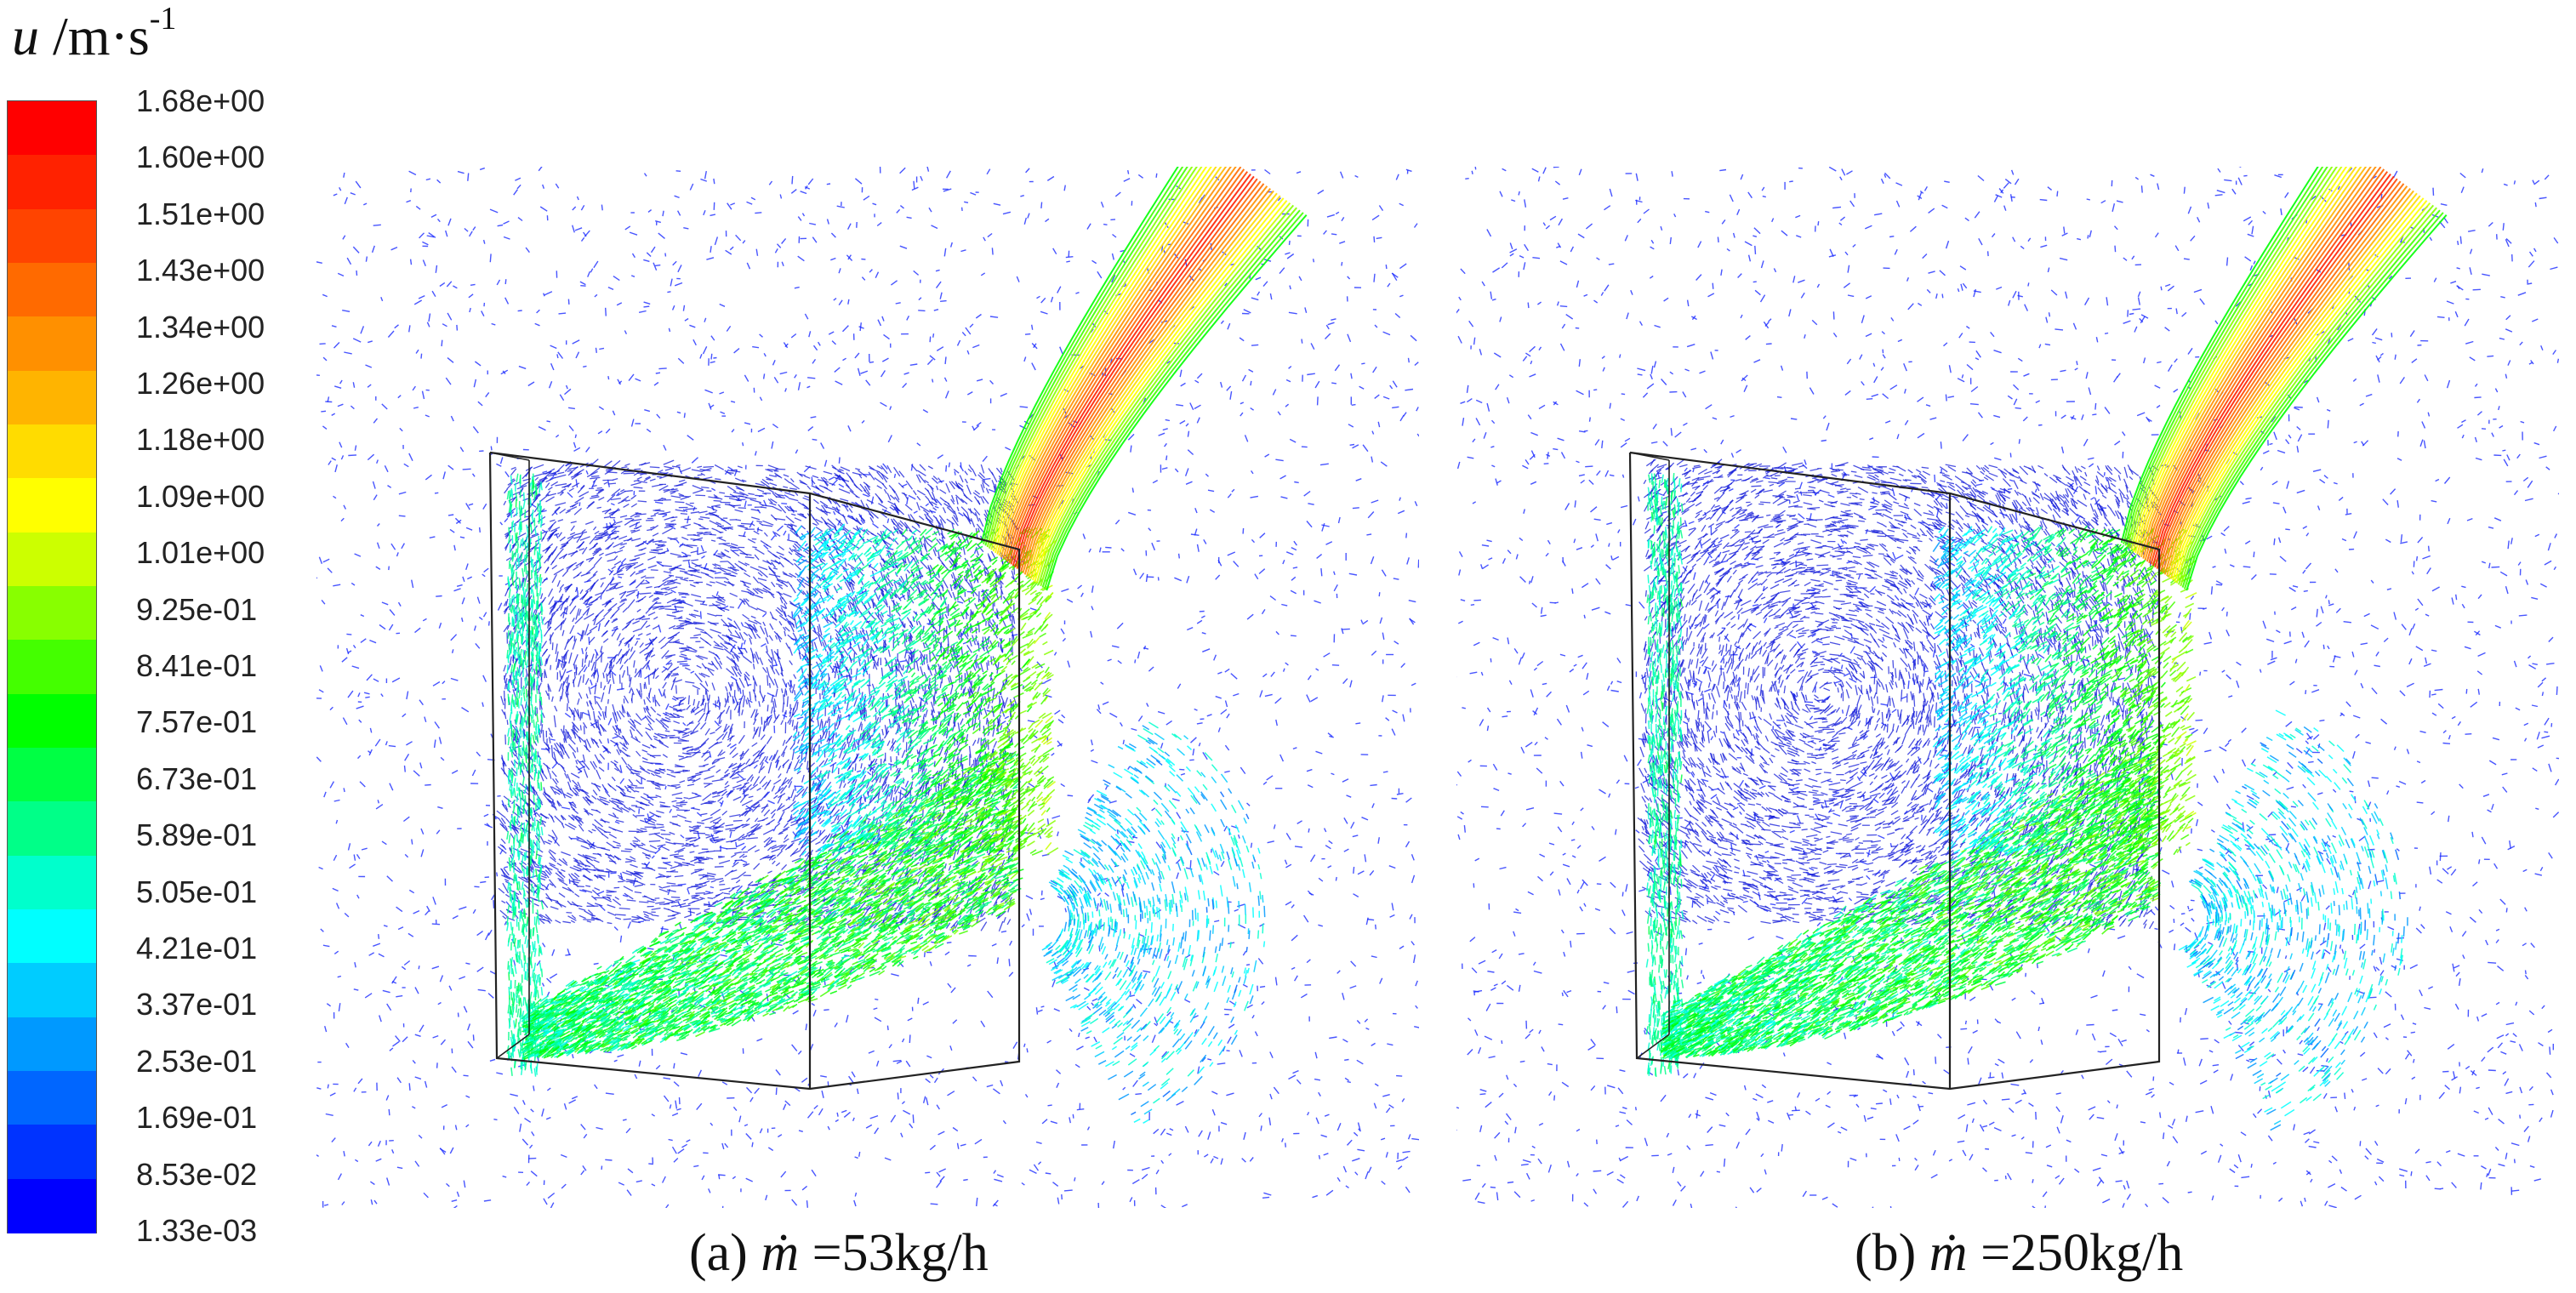 Image resolution: width=2576 pixels, height=1293 pixels. What do you see at coordinates (163, 19) in the screenshot?
I see `legend-unit-exponent: -1` at bounding box center [163, 19].